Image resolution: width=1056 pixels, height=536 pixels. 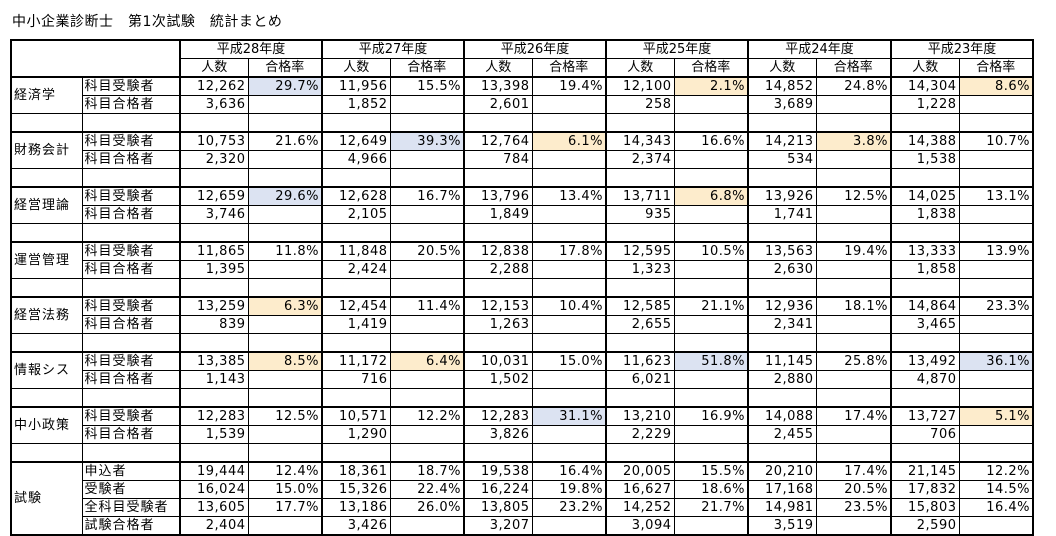 What do you see at coordinates (925, 361) in the screenshot?
I see `count-cell: 13,492` at bounding box center [925, 361].